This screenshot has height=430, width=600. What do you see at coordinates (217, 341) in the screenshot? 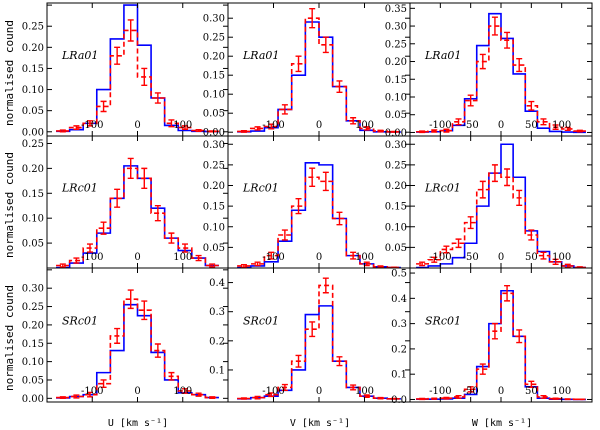
I see `y-tick-label-SRc01-V-0.2: 0.2` at bounding box center [217, 341].